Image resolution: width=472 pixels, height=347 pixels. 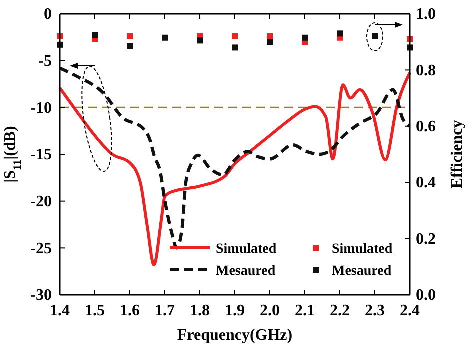 I want to click on x-tick-label: 1.6, so click(x=130, y=311).